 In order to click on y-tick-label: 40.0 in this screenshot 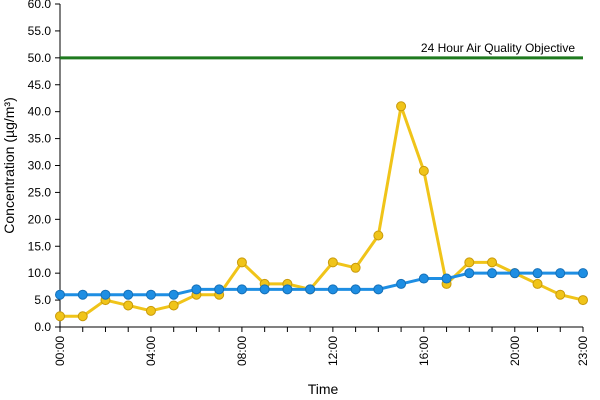, I will do `click(40, 112)`.